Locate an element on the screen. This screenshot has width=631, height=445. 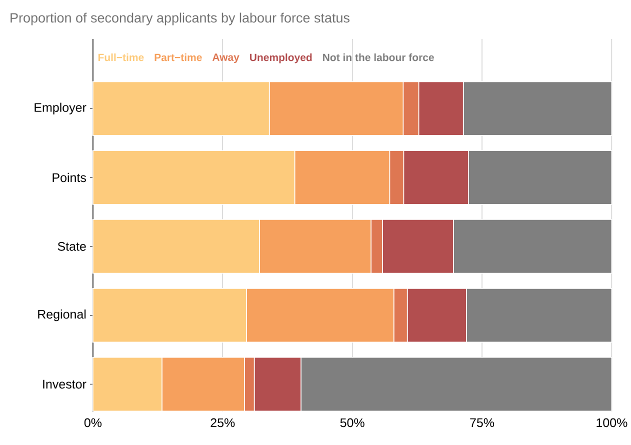
y-tick-label: Employer is located at coordinates (60, 108).